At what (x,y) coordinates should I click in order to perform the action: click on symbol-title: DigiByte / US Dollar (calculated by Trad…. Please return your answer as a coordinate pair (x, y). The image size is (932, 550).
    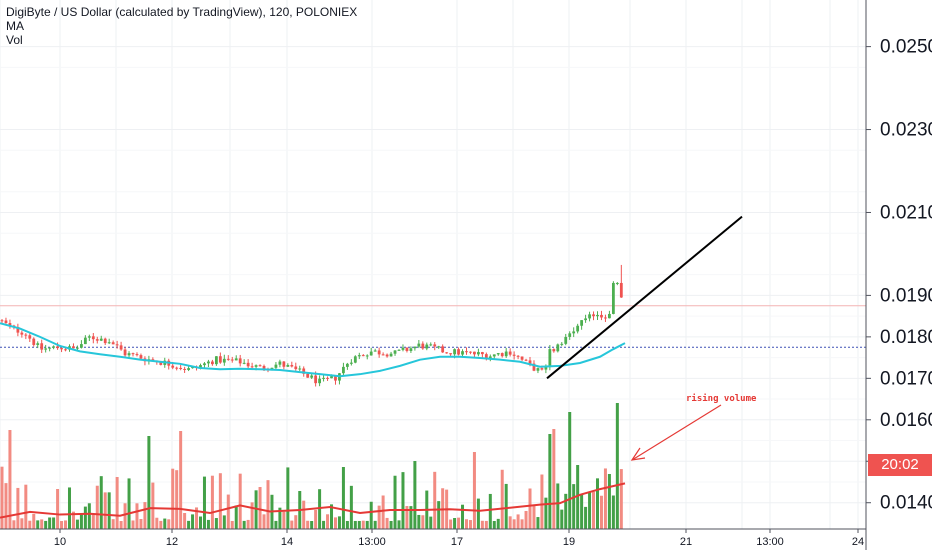
    Looking at the image, I should click on (182, 12).